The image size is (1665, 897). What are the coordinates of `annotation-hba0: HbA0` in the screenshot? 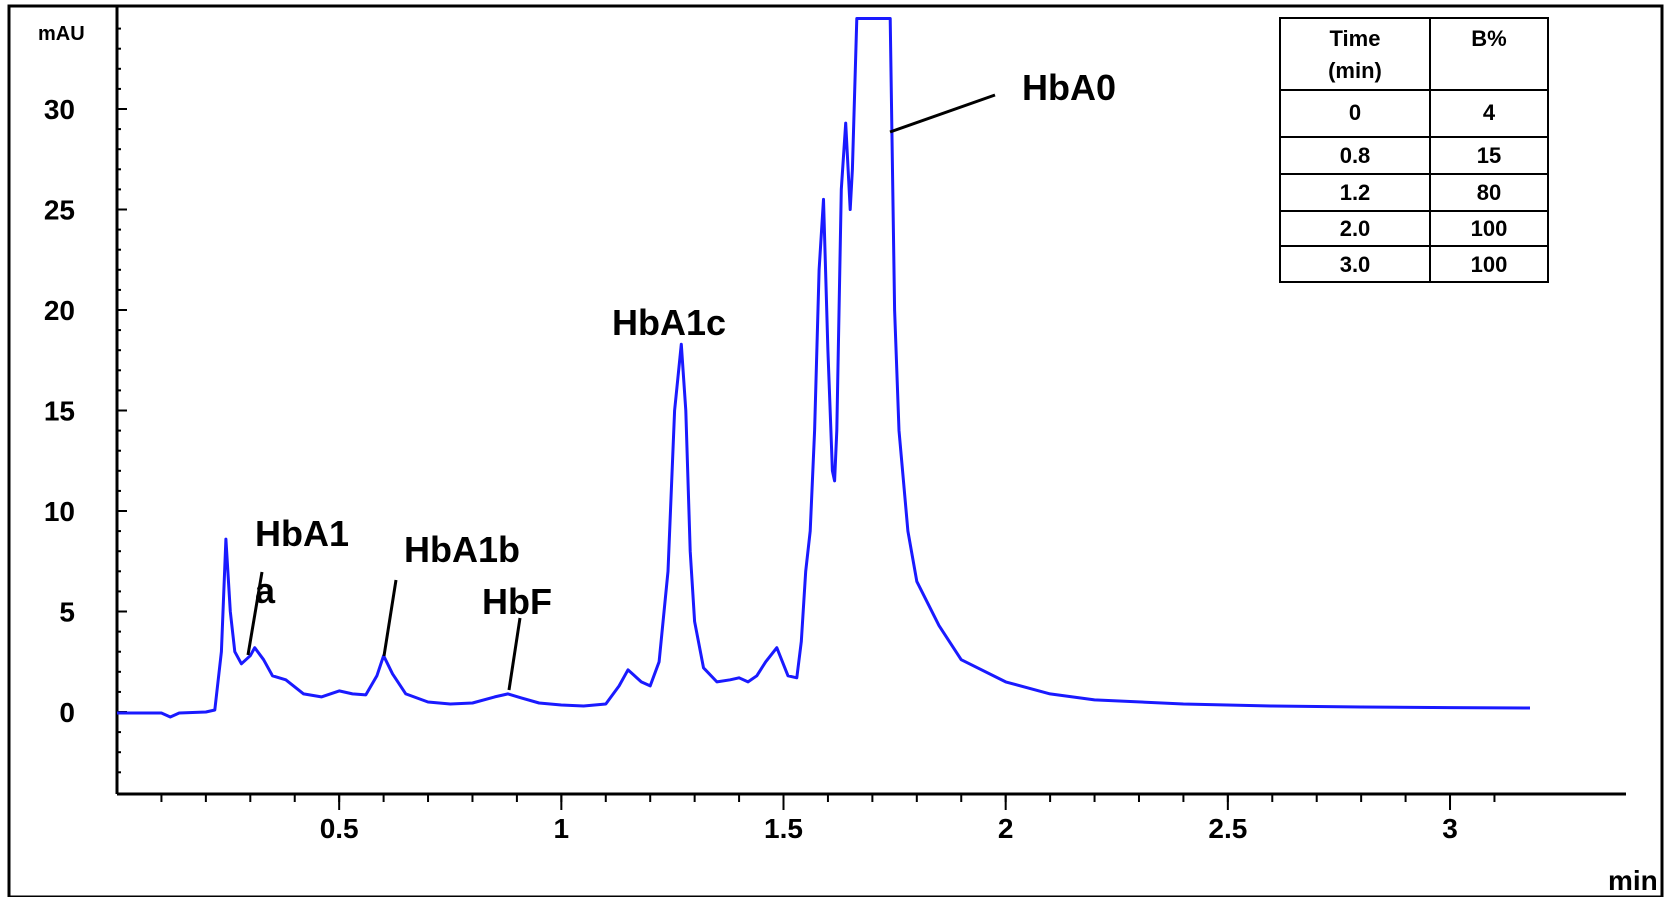 It's located at (1069, 87).